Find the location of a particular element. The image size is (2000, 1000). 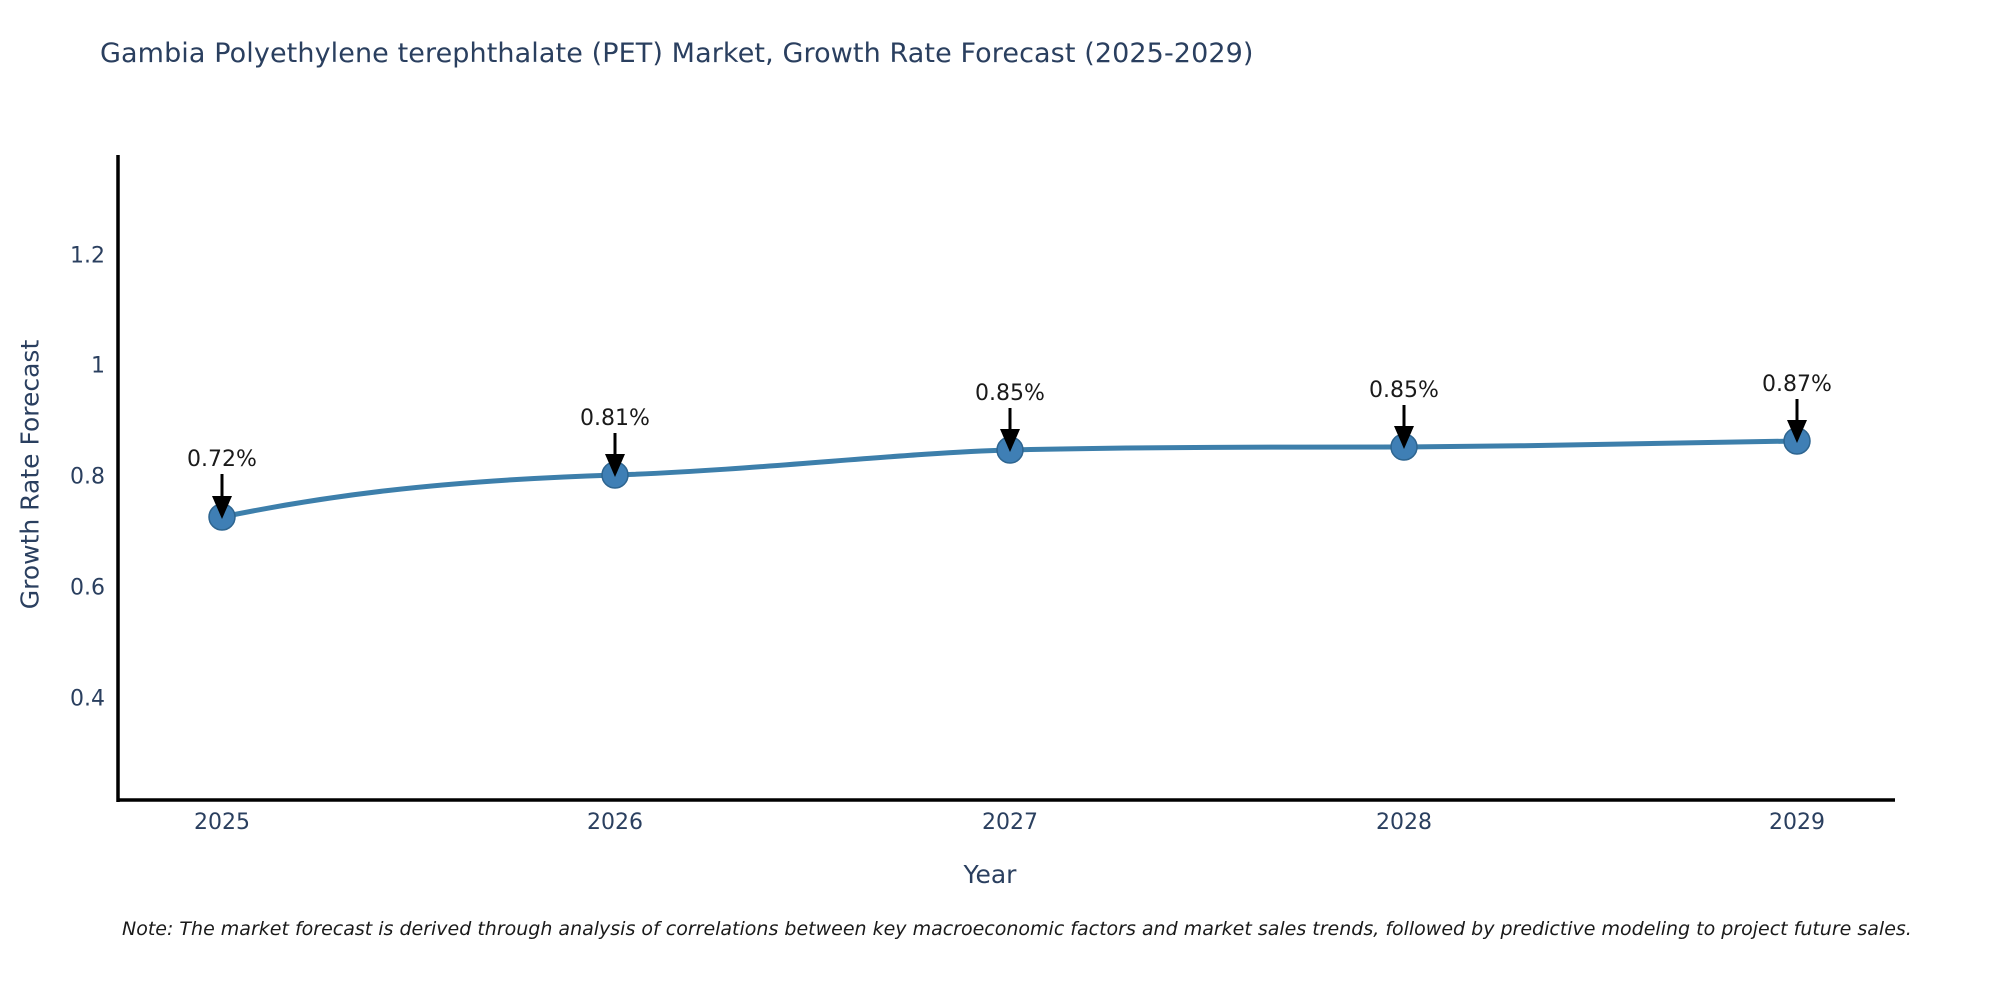

x-axis-title: Year is located at coordinates (1000, 874).